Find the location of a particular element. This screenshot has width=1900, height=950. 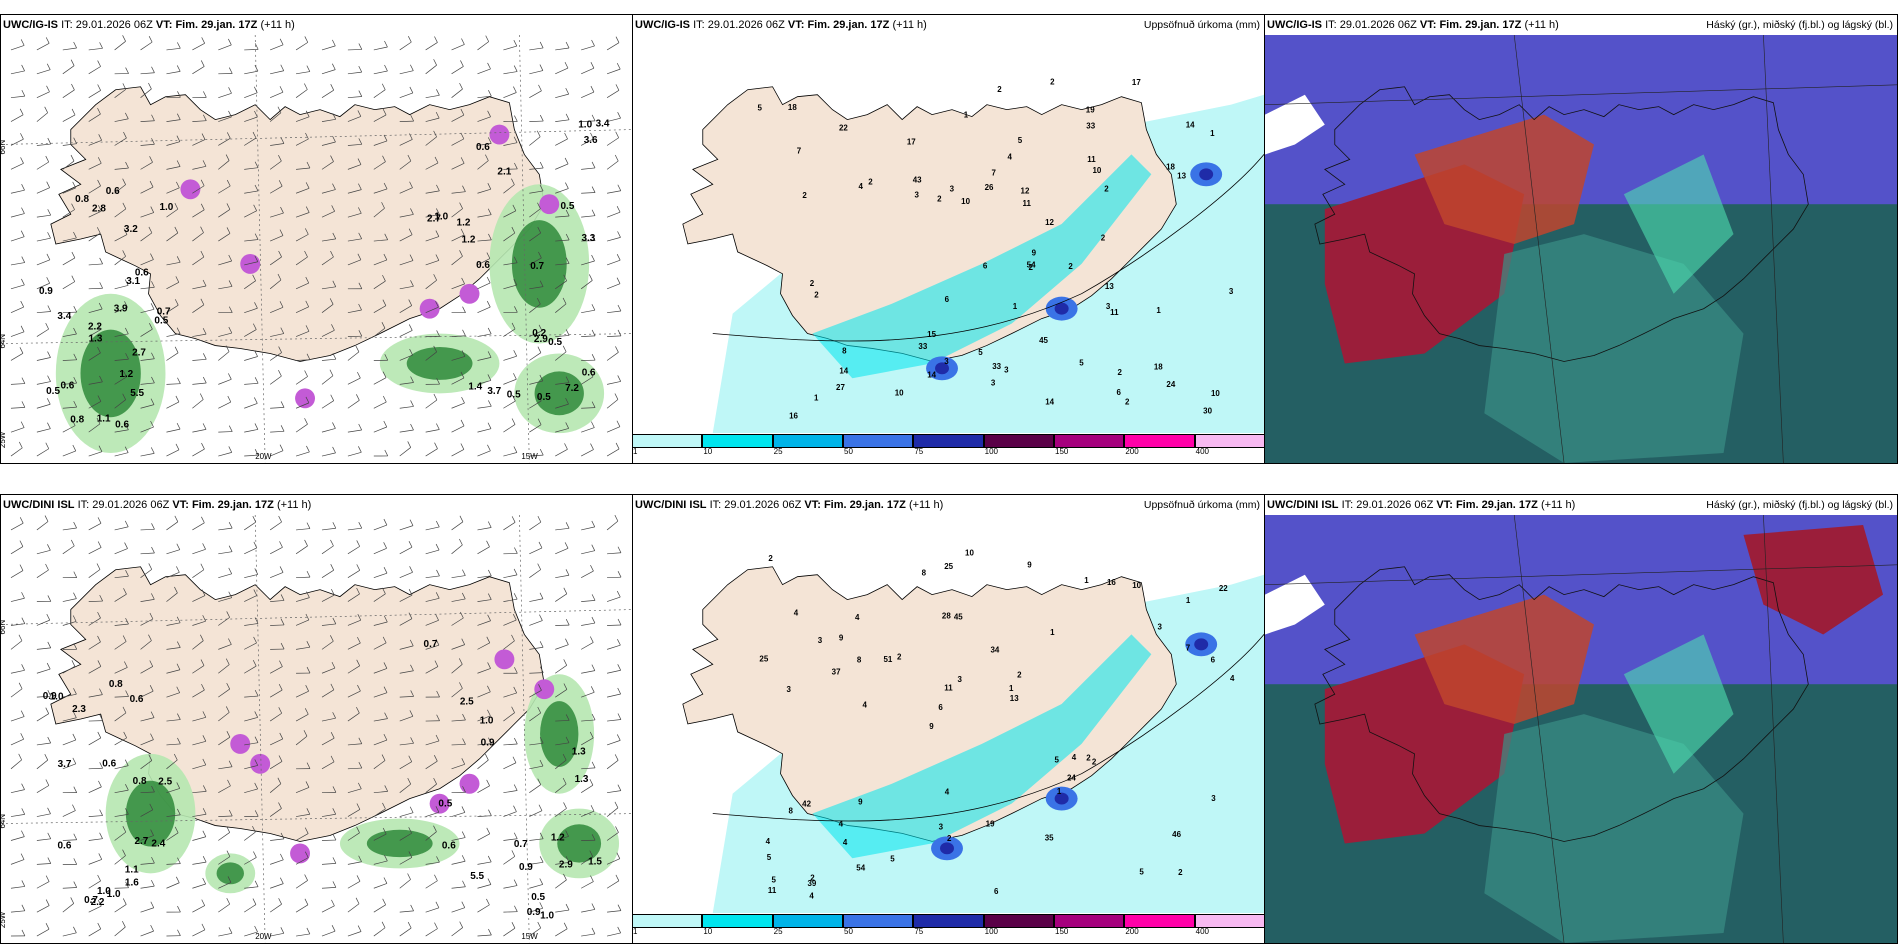

precip-value-label: 1.3 is located at coordinates (582, 779).